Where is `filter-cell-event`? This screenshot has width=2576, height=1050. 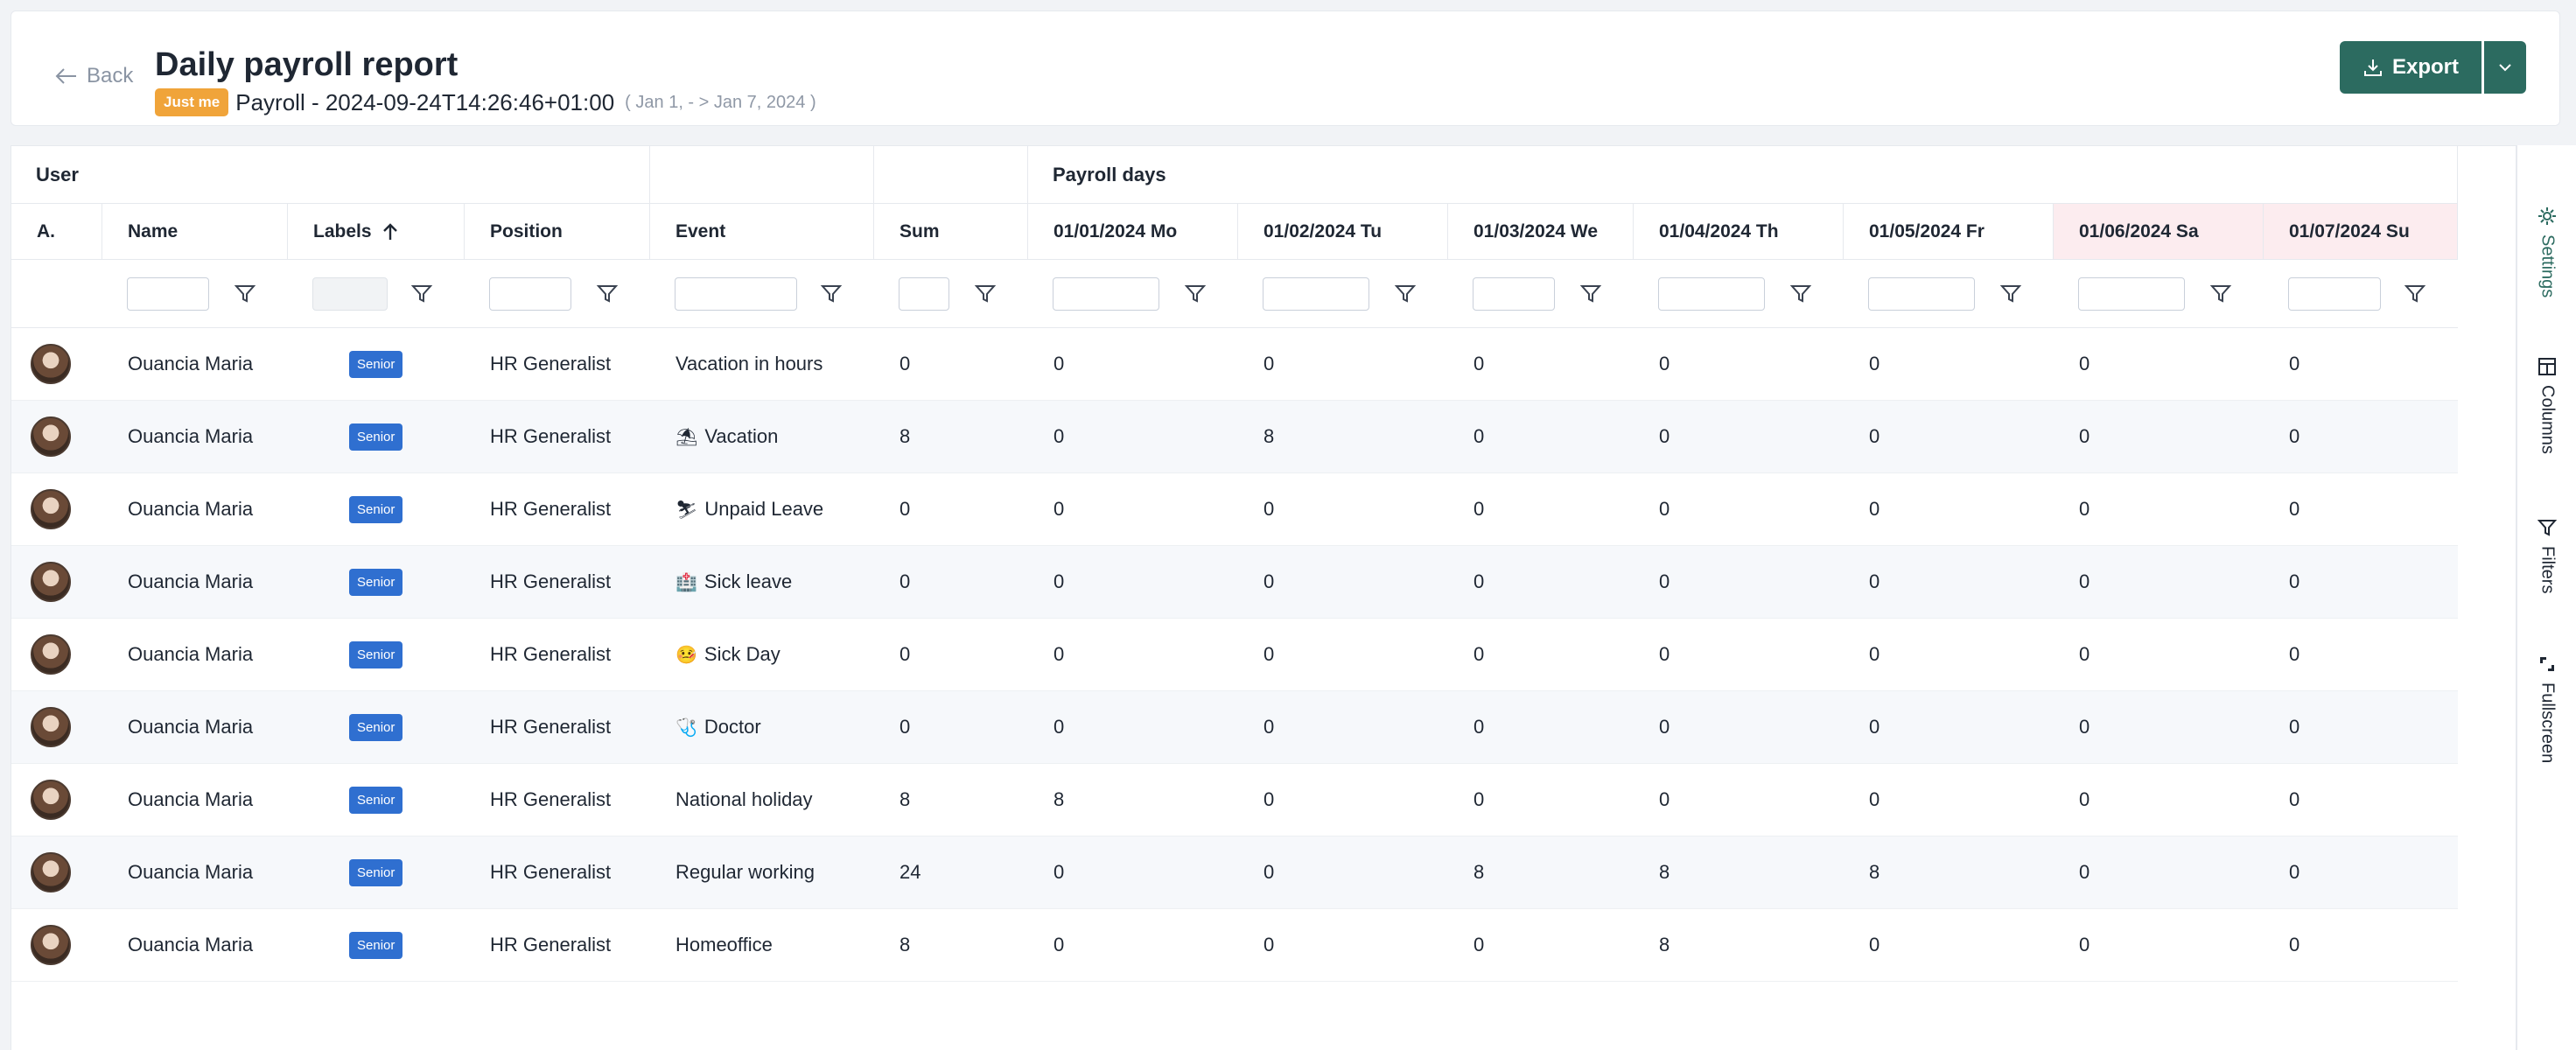
filter-cell-event is located at coordinates (762, 293).